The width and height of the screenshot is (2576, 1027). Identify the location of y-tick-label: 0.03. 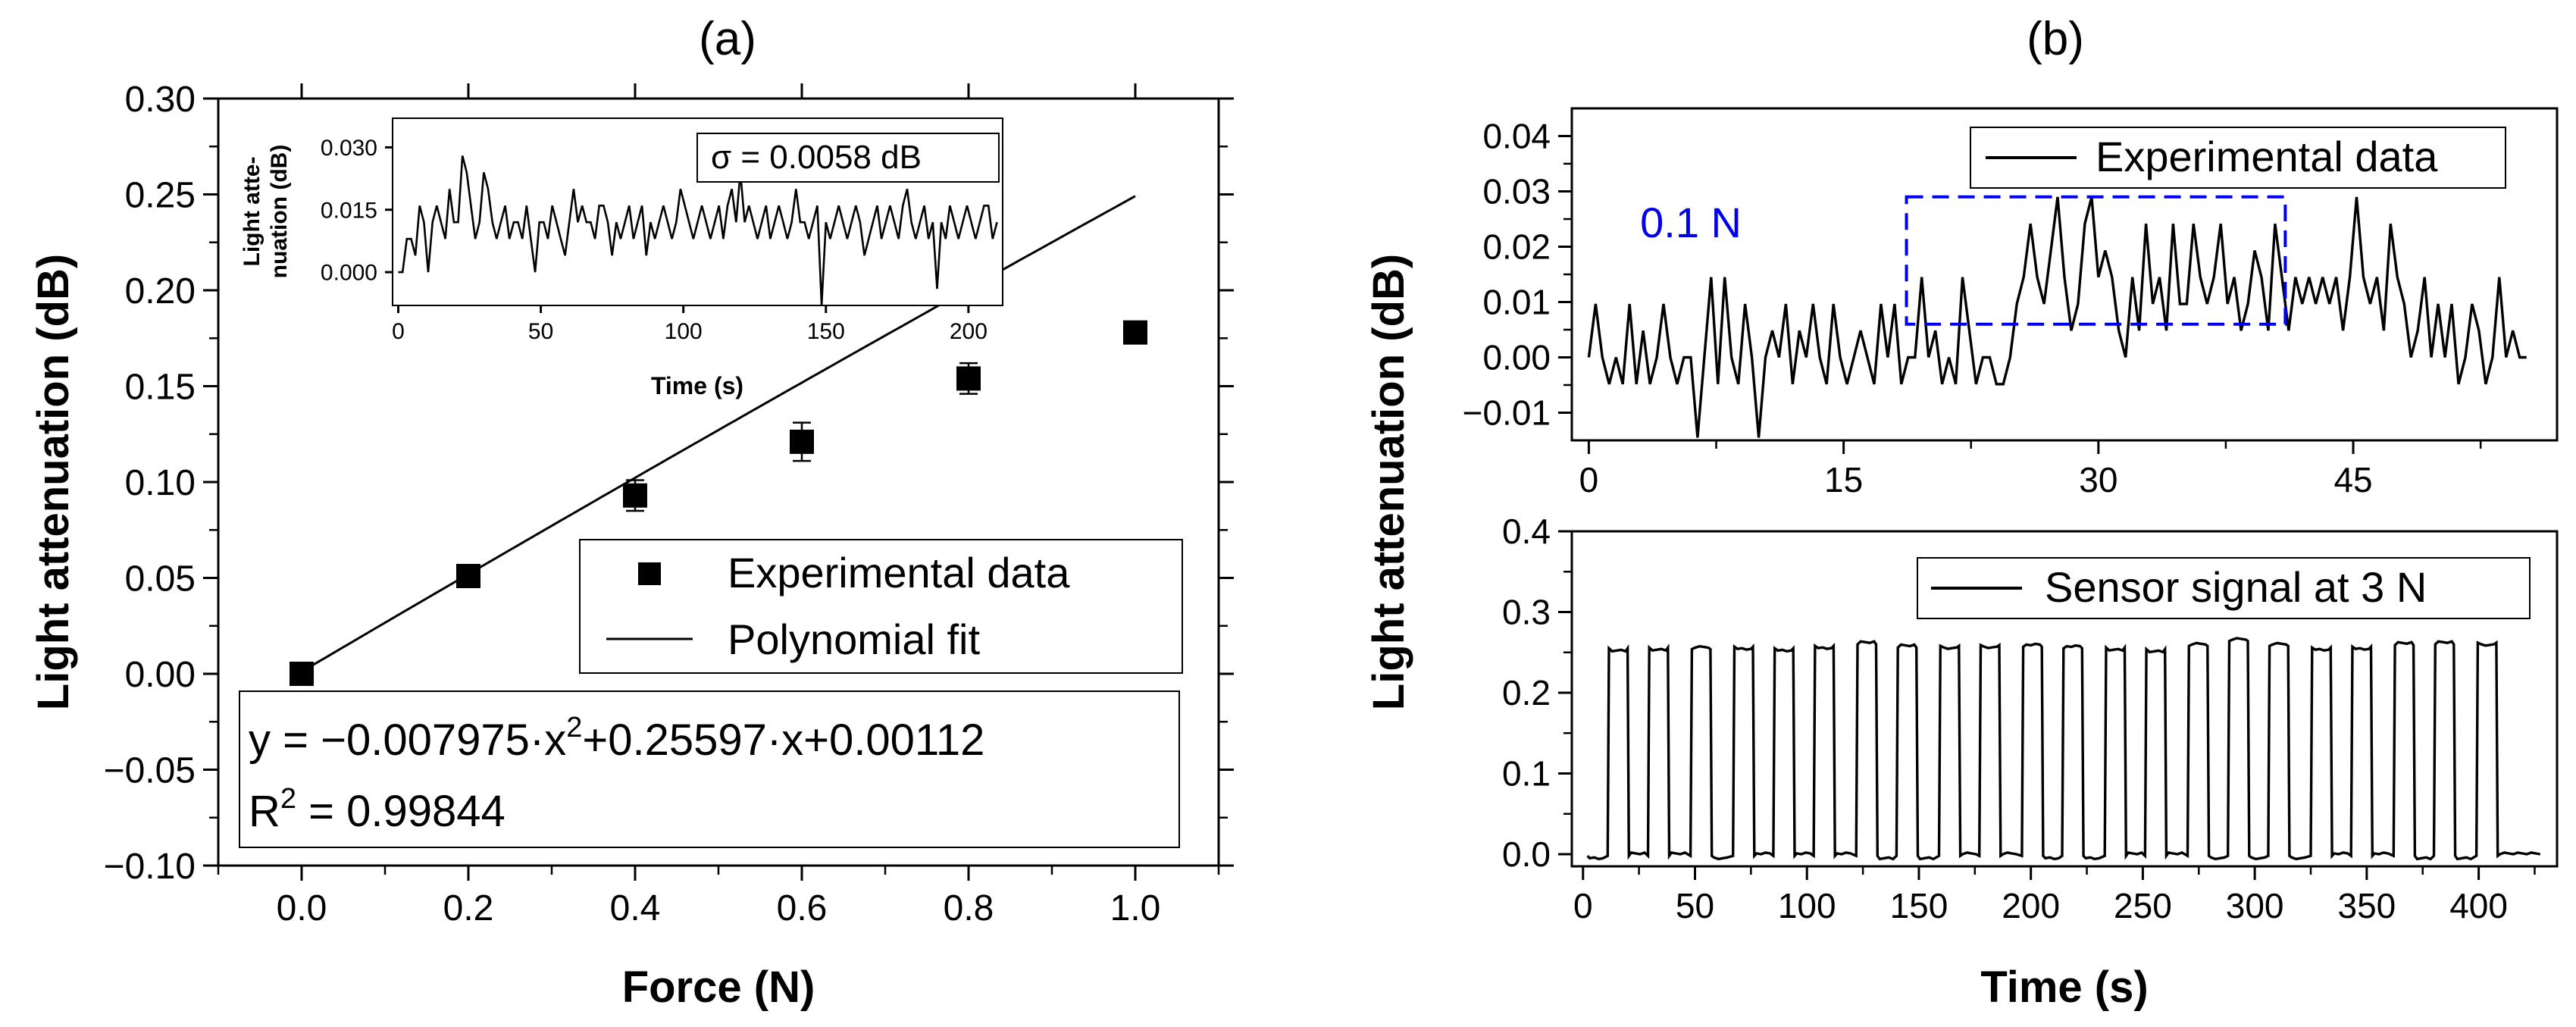
(1516, 191).